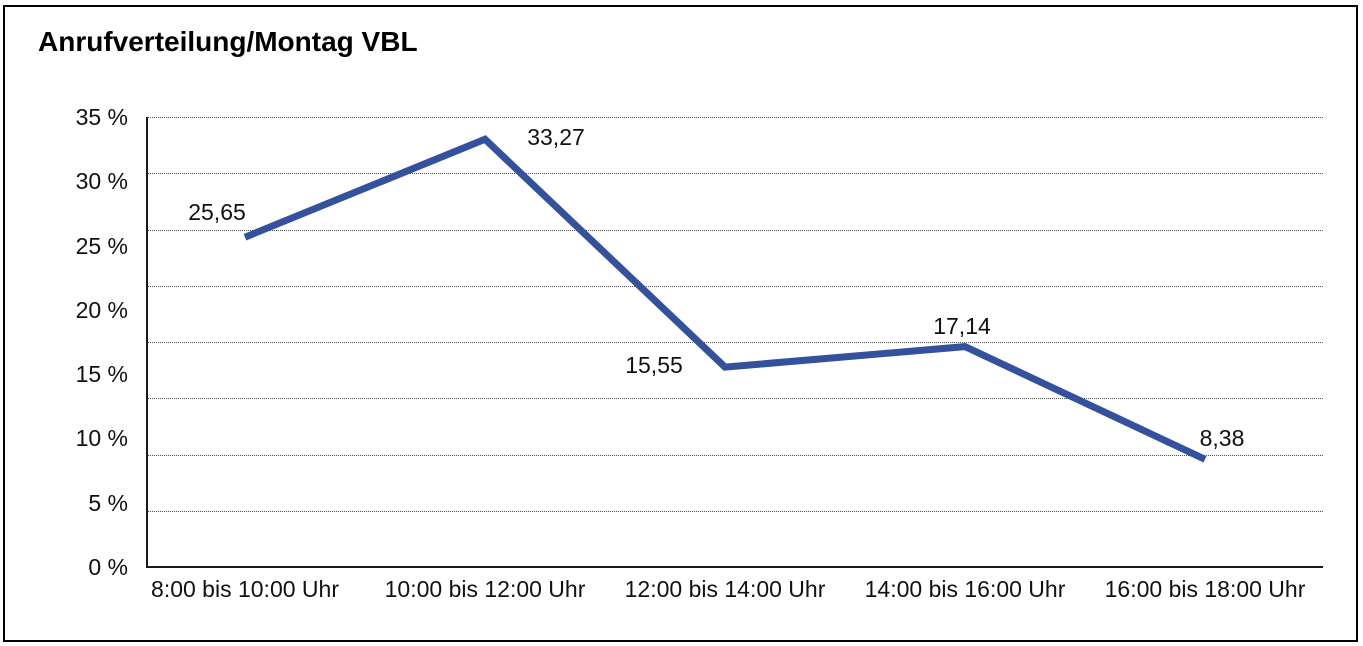  What do you see at coordinates (1205, 589) in the screenshot?
I see `x-tick-label: 16:00 bis 18:00 Uhr` at bounding box center [1205, 589].